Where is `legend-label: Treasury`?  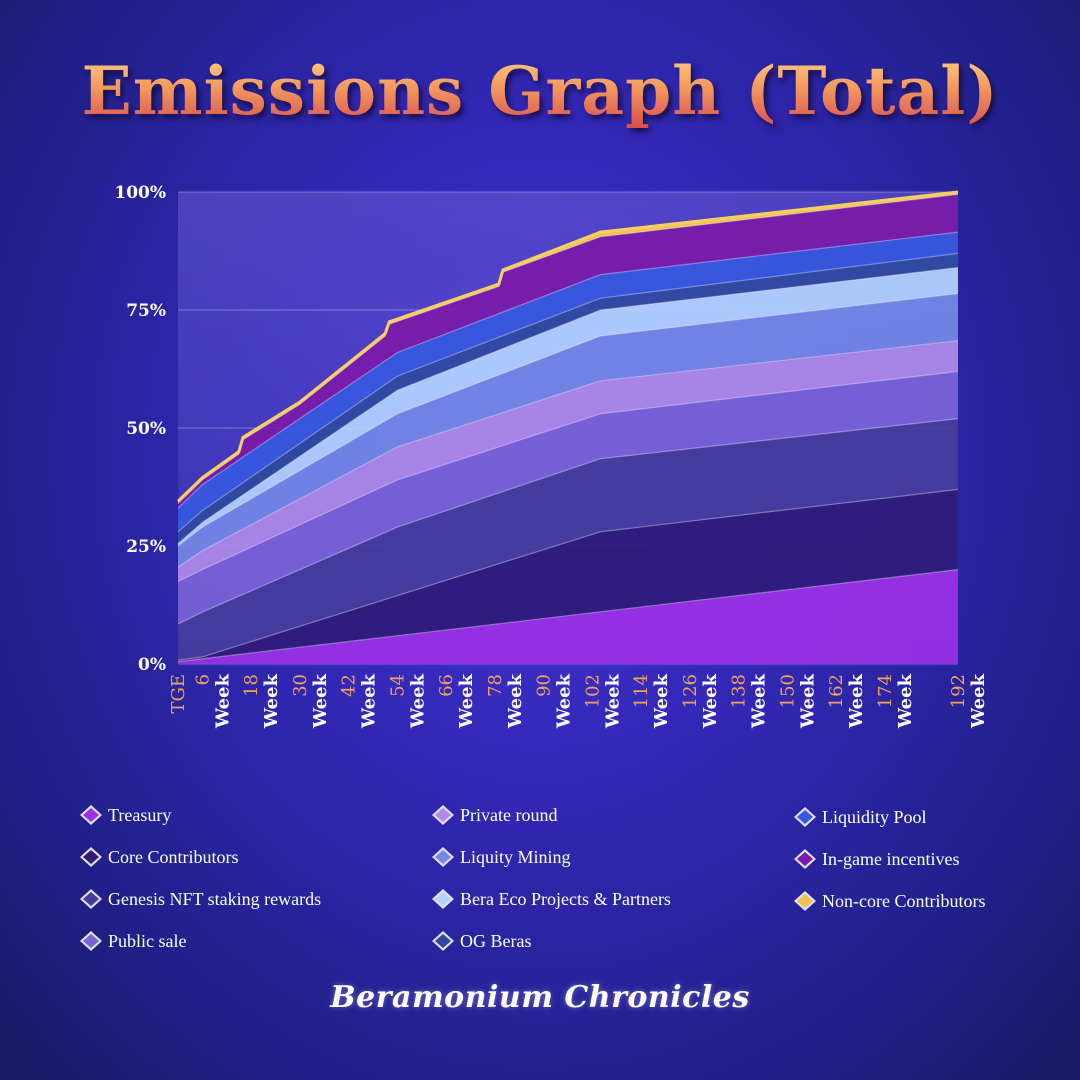 legend-label: Treasury is located at coordinates (140, 814).